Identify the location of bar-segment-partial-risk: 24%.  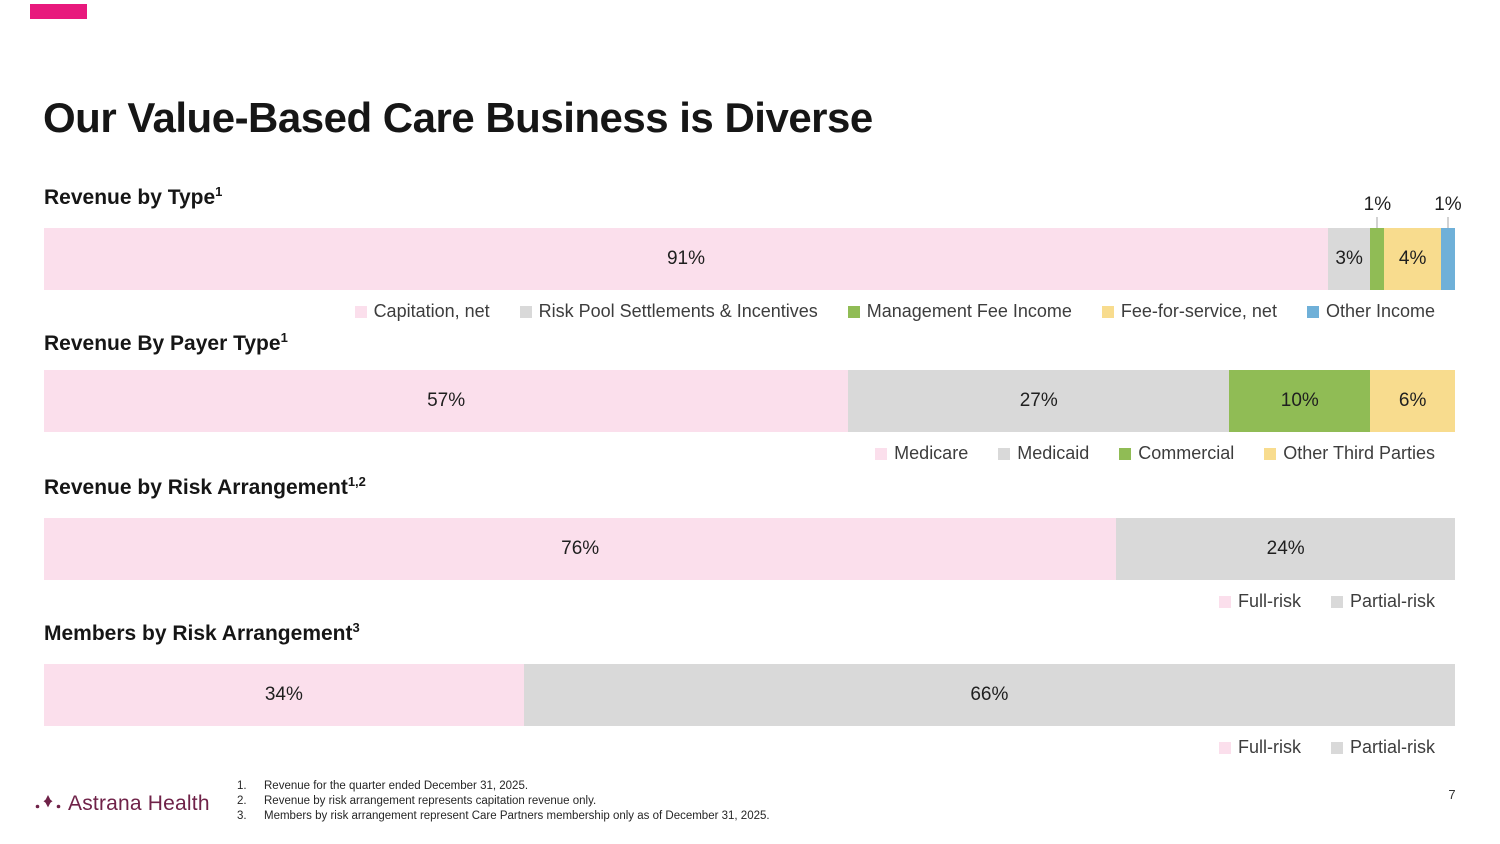
(1285, 549).